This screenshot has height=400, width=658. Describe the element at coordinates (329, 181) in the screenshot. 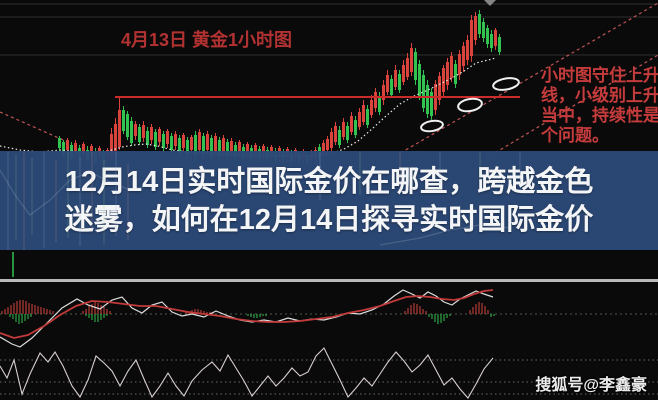

I see `banner-title-line-1: 12月14日实时国际金价在哪查，跨越金色` at that location.